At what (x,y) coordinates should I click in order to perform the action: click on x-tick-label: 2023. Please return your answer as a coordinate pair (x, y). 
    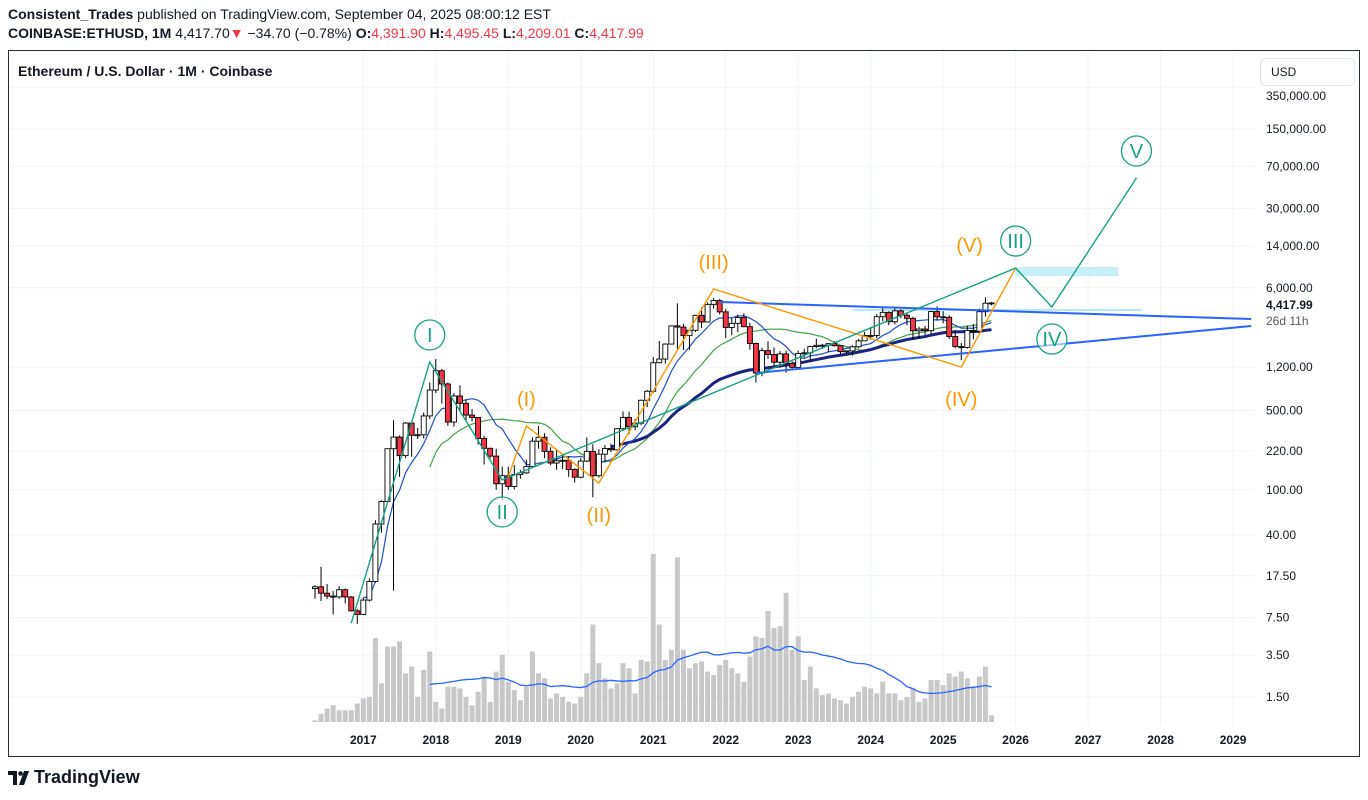
    Looking at the image, I should click on (798, 740).